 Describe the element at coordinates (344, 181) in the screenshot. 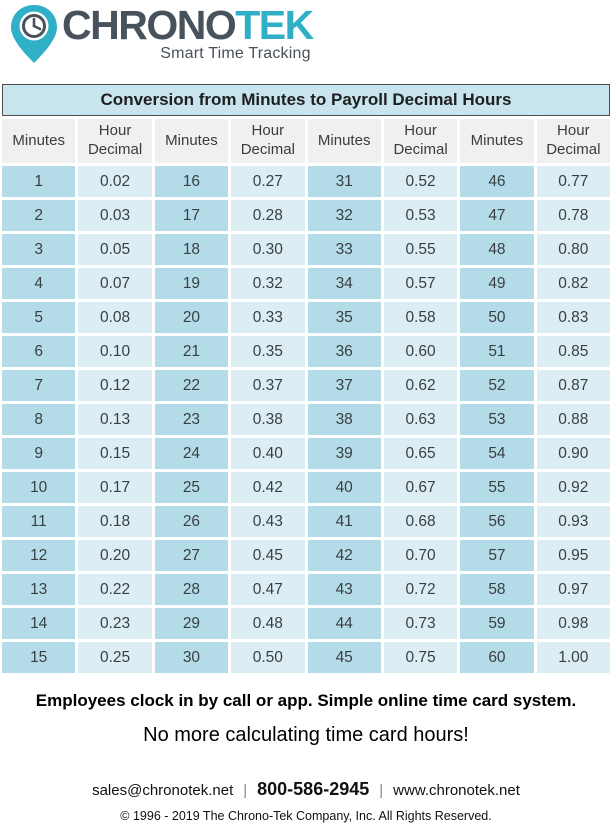

I see `minutes-cell: 31` at that location.